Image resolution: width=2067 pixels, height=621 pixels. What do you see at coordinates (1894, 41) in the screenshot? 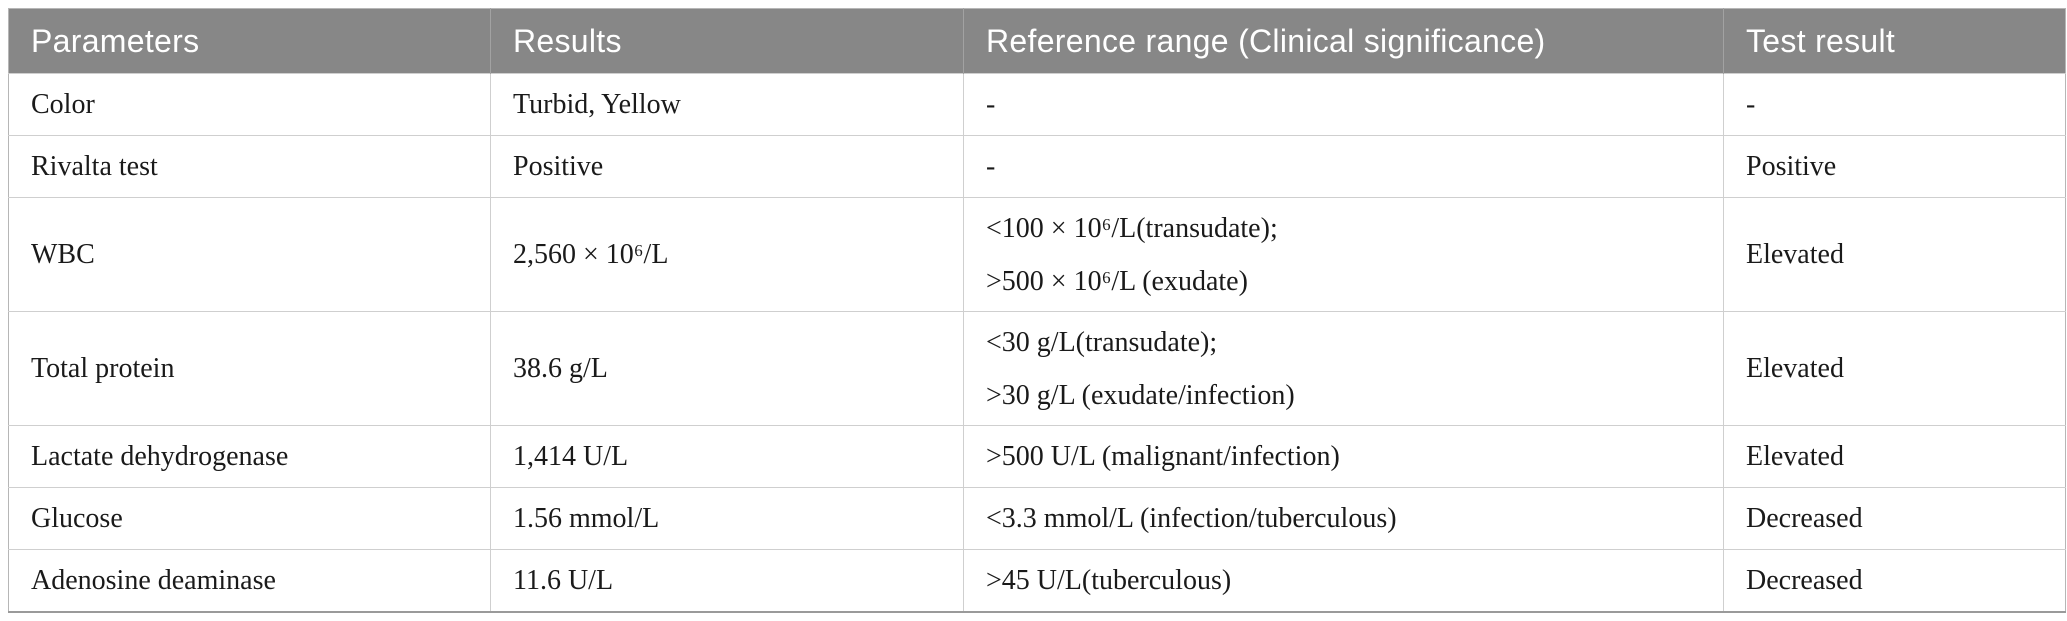
I see `column-header-test-result: Test result` at bounding box center [1894, 41].